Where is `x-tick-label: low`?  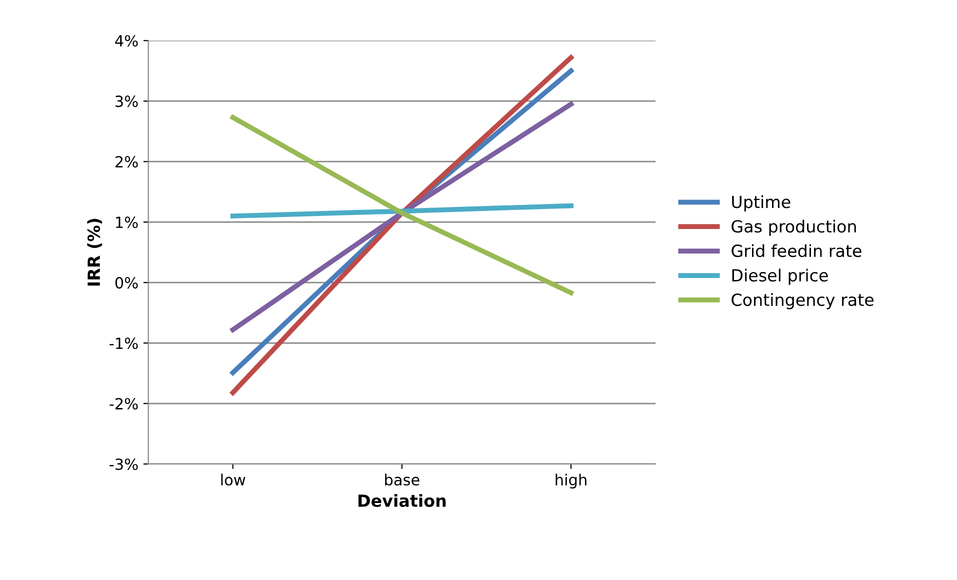
x-tick-label: low is located at coordinates (233, 480).